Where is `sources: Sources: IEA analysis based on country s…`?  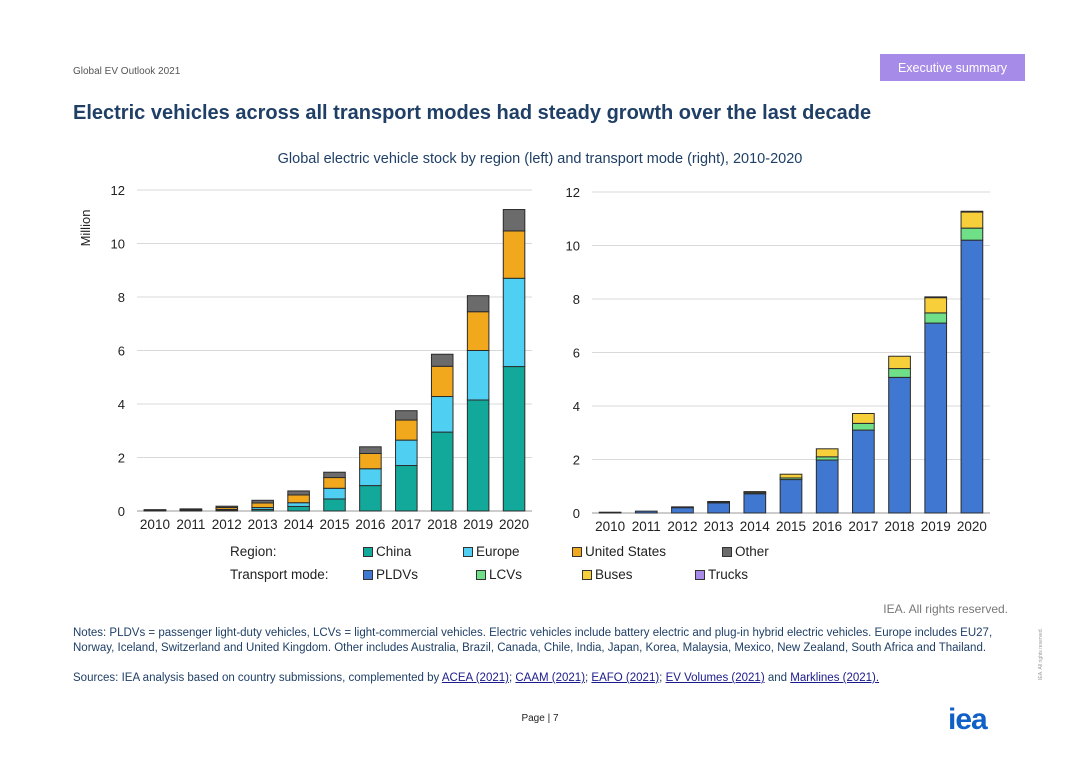 sources: Sources: IEA analysis based on country s… is located at coordinates (476, 678).